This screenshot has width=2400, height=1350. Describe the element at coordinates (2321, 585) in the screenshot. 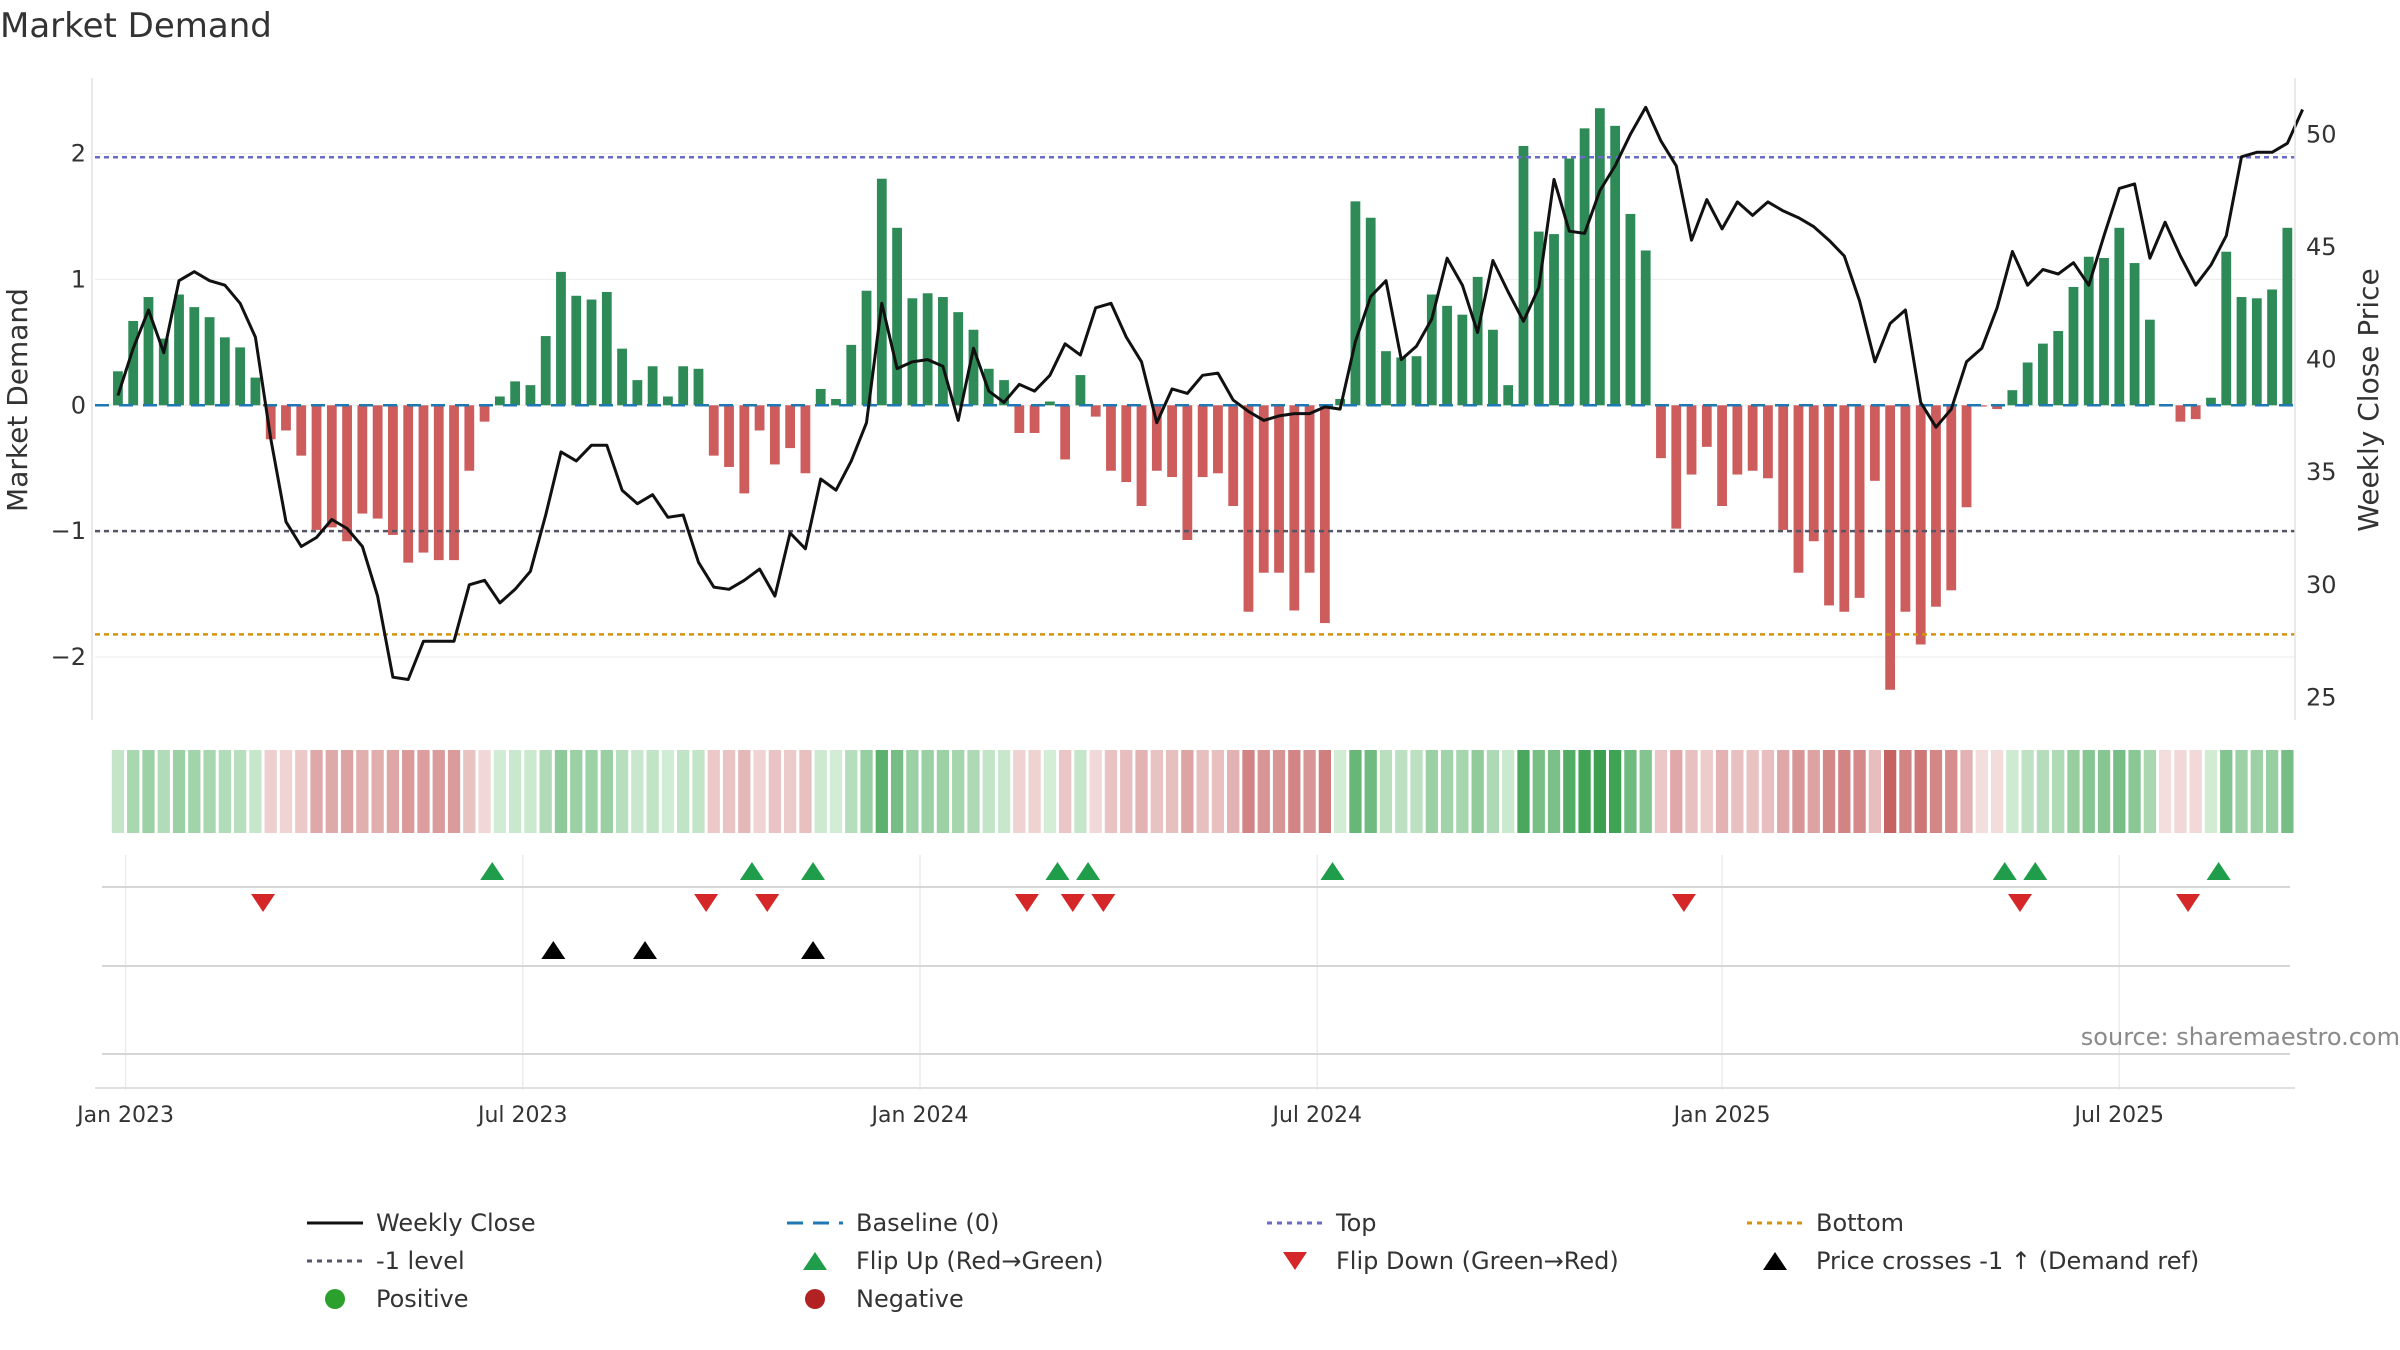

I see `y2-tick-label: 30` at that location.